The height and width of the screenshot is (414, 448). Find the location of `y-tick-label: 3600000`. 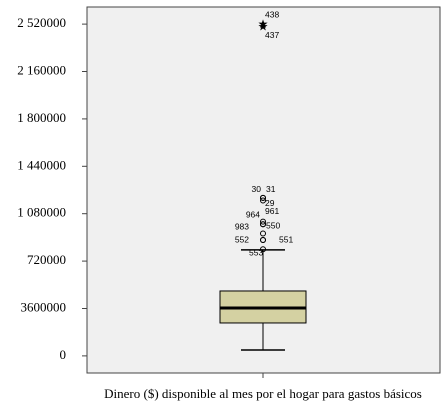

y-tick-label: 3600000 is located at coordinates (44, 306).